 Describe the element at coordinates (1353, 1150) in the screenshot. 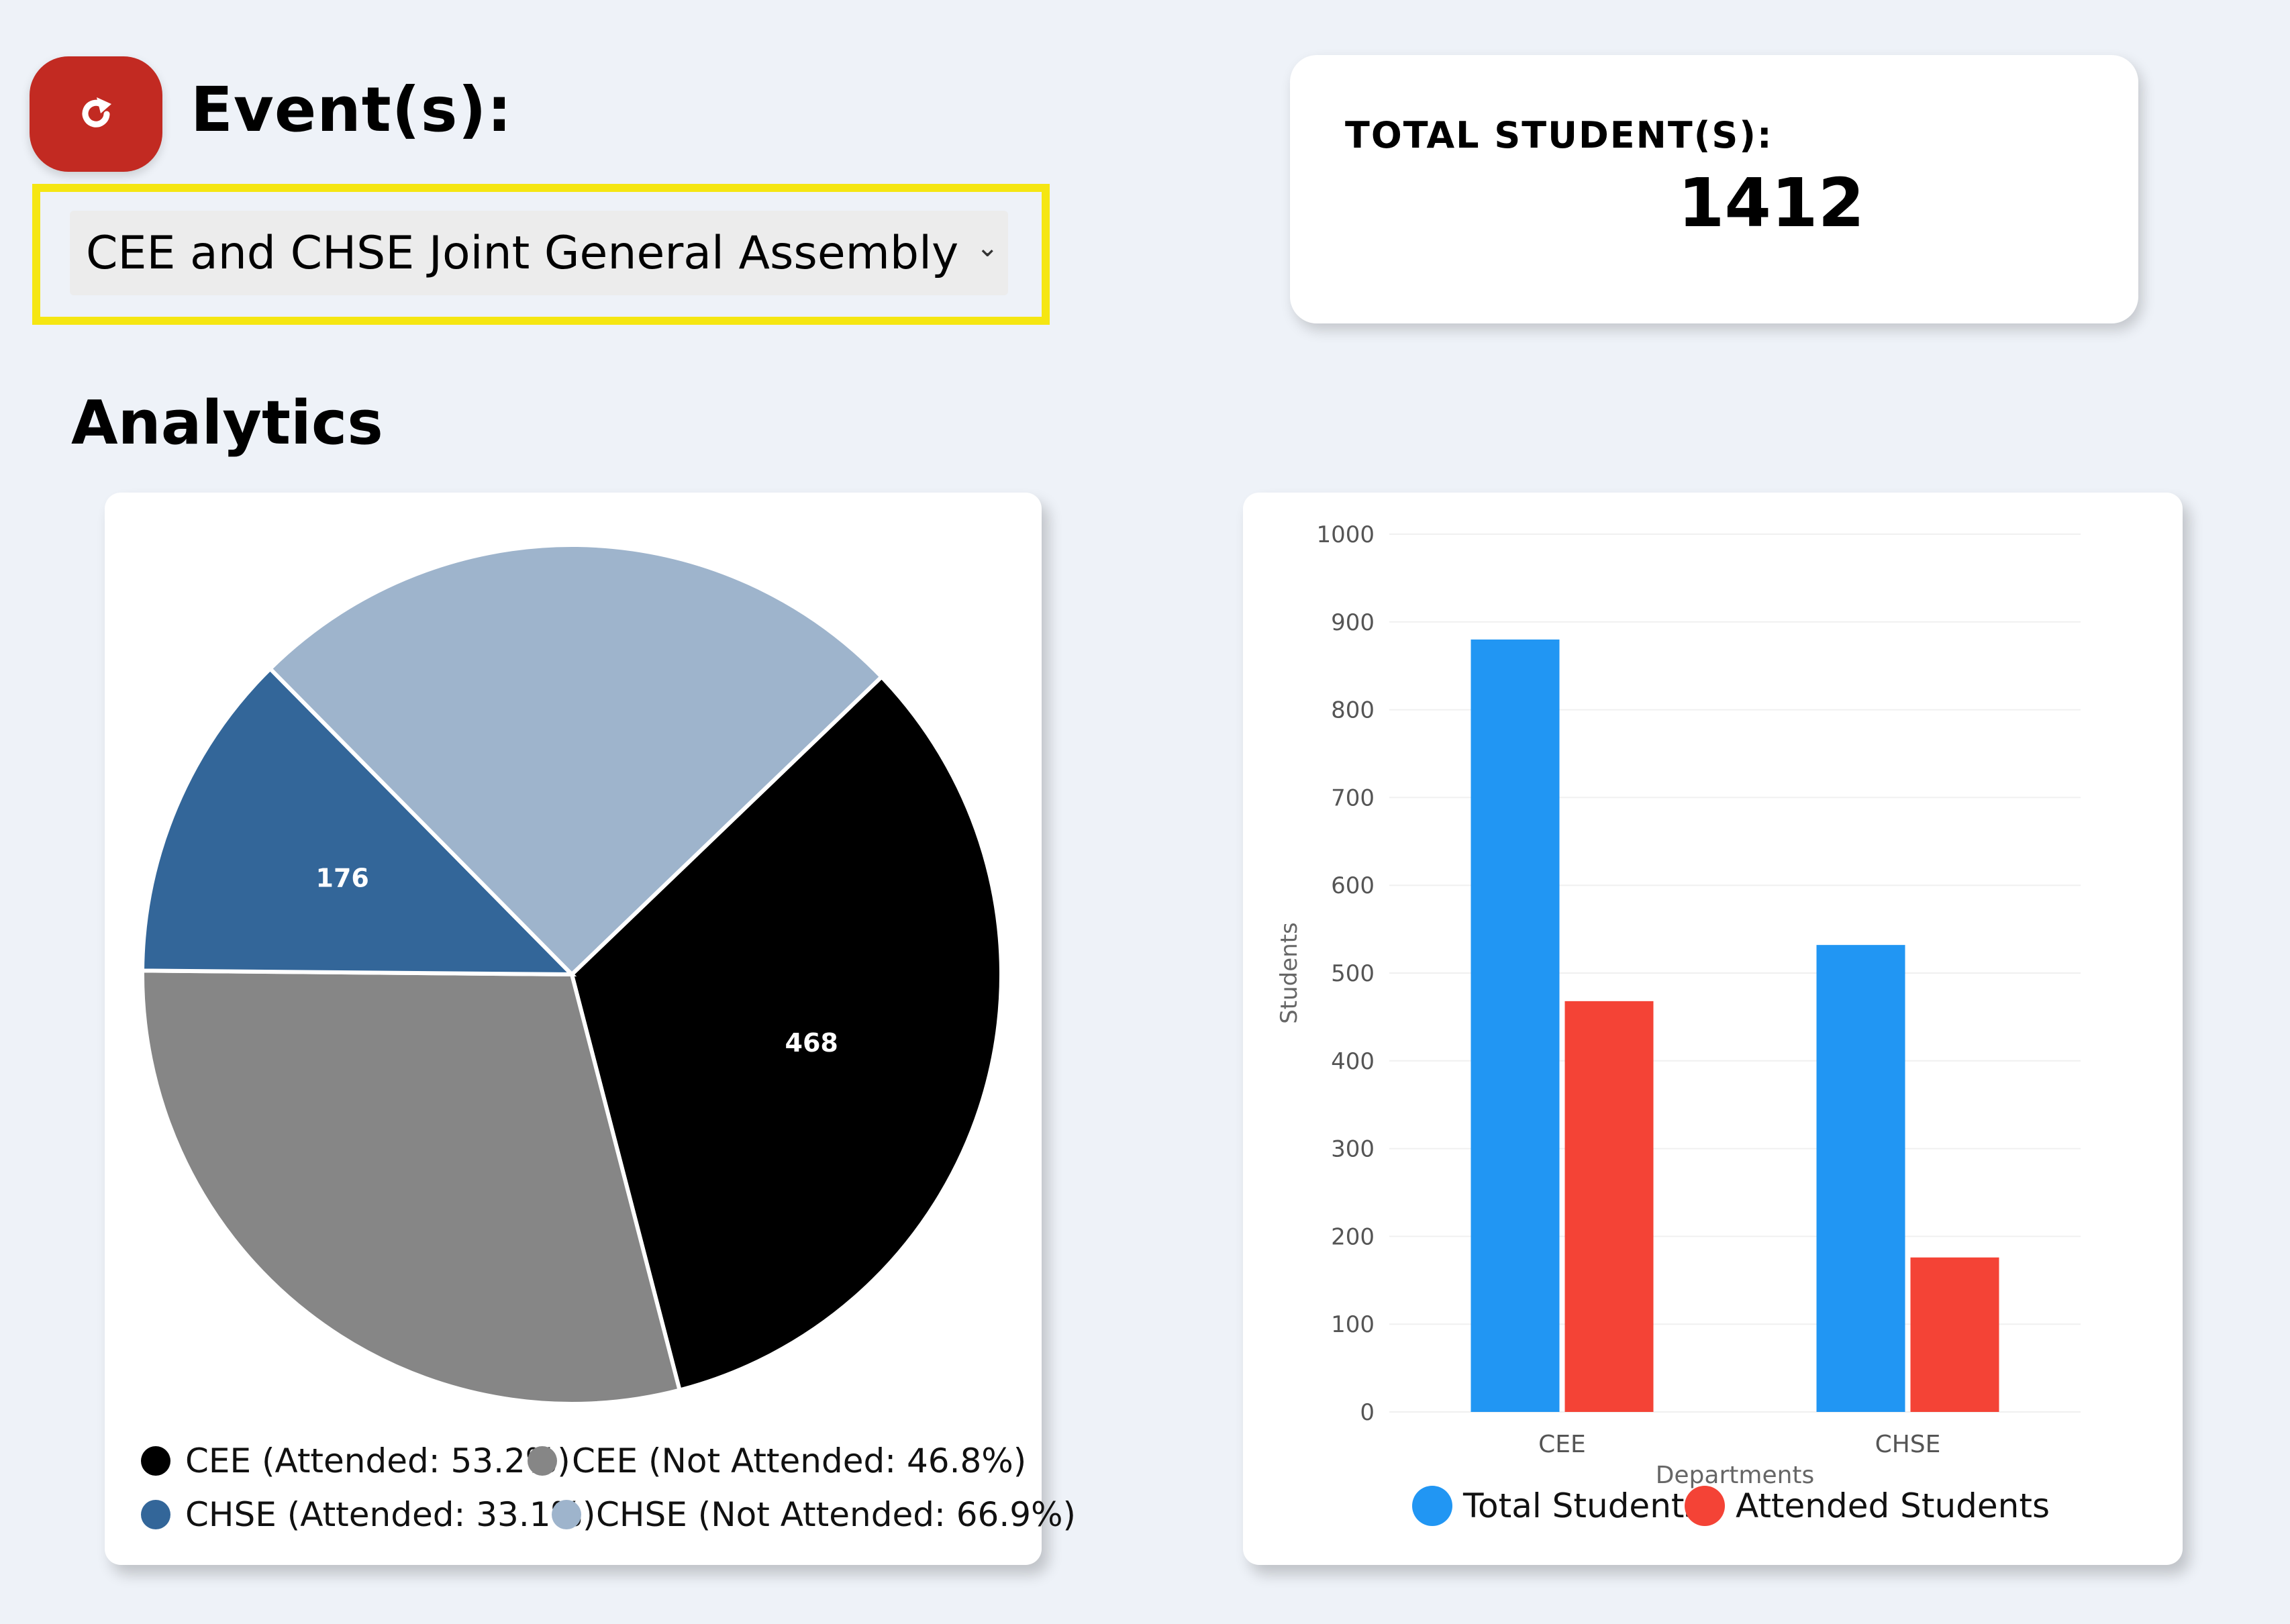

I see `y-tick-label: 300` at that location.